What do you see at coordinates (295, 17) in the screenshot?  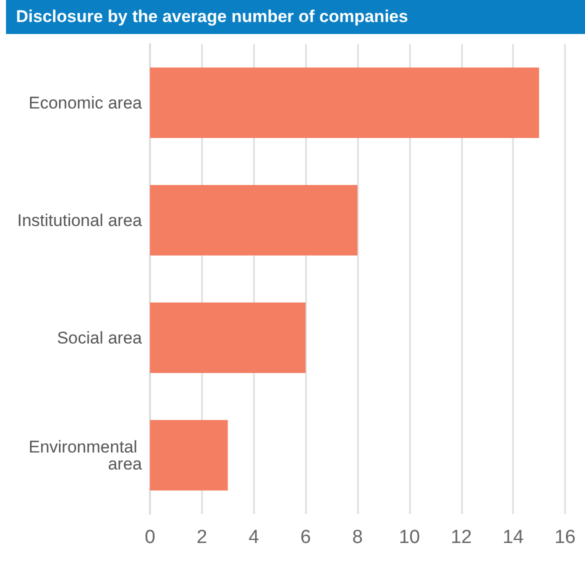 I see `chart-title: Disclosure by the average number of companies` at bounding box center [295, 17].